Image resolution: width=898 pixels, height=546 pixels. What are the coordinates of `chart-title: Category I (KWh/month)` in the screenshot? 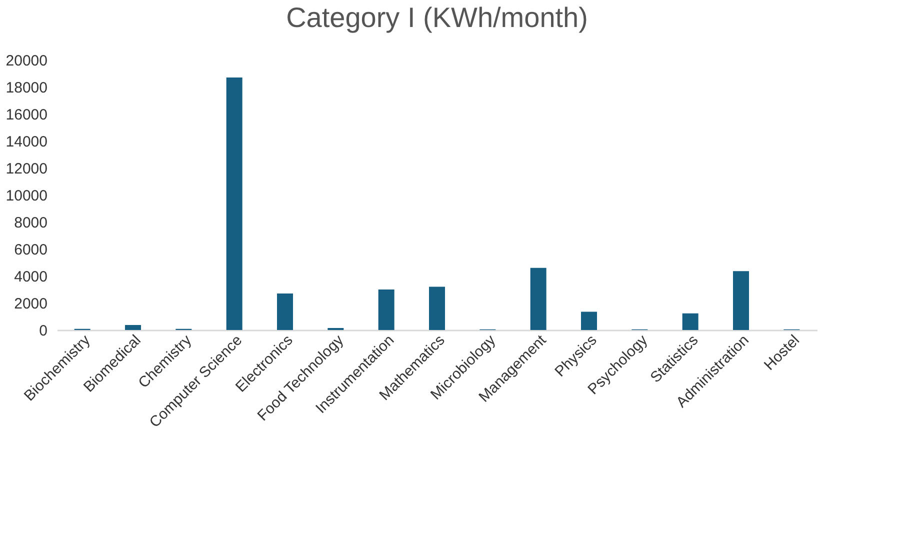 It's located at (437, 17).